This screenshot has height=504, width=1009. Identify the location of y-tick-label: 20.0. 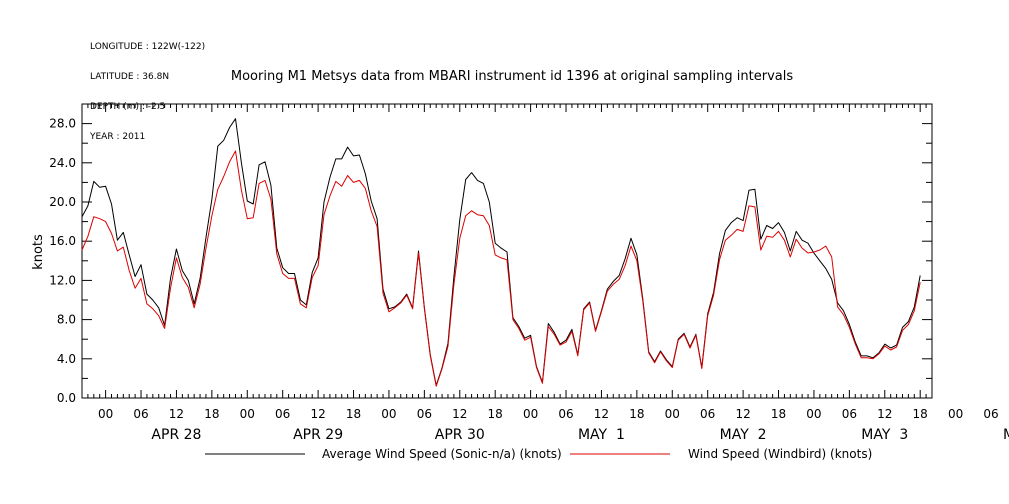
(62, 202).